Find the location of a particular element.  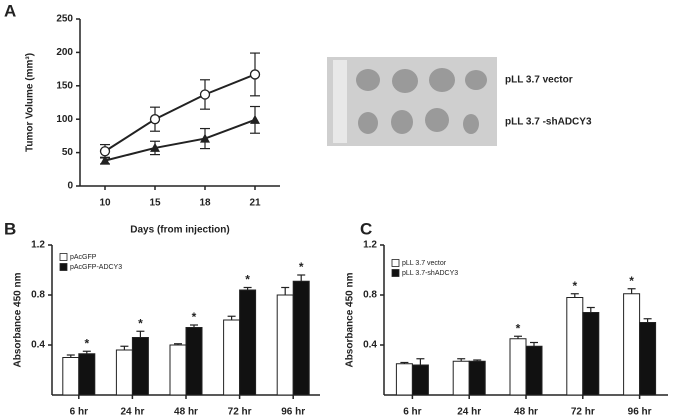

y-tick-label: 200 is located at coordinates (64, 52).